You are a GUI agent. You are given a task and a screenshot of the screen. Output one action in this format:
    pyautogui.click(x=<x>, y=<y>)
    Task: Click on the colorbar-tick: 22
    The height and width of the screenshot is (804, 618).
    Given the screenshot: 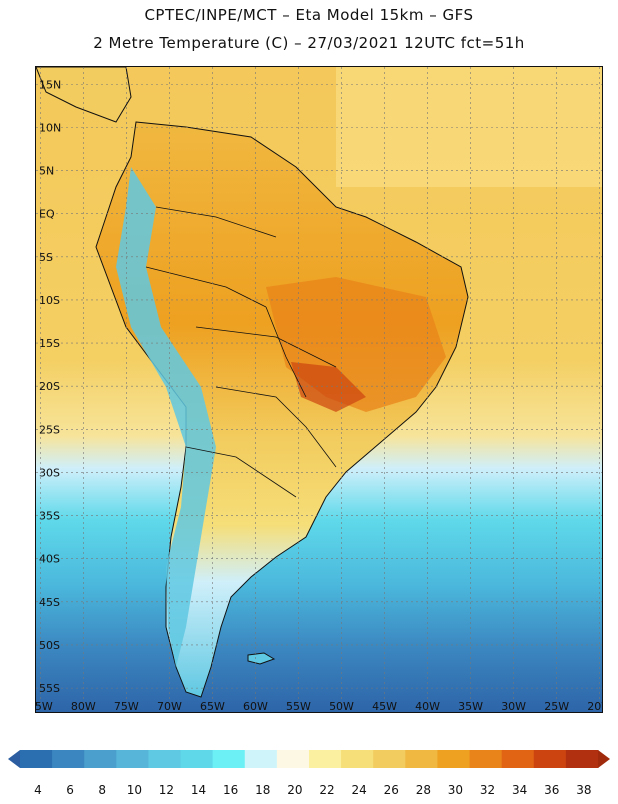 What is the action you would take?
    pyautogui.click(x=326, y=790)
    